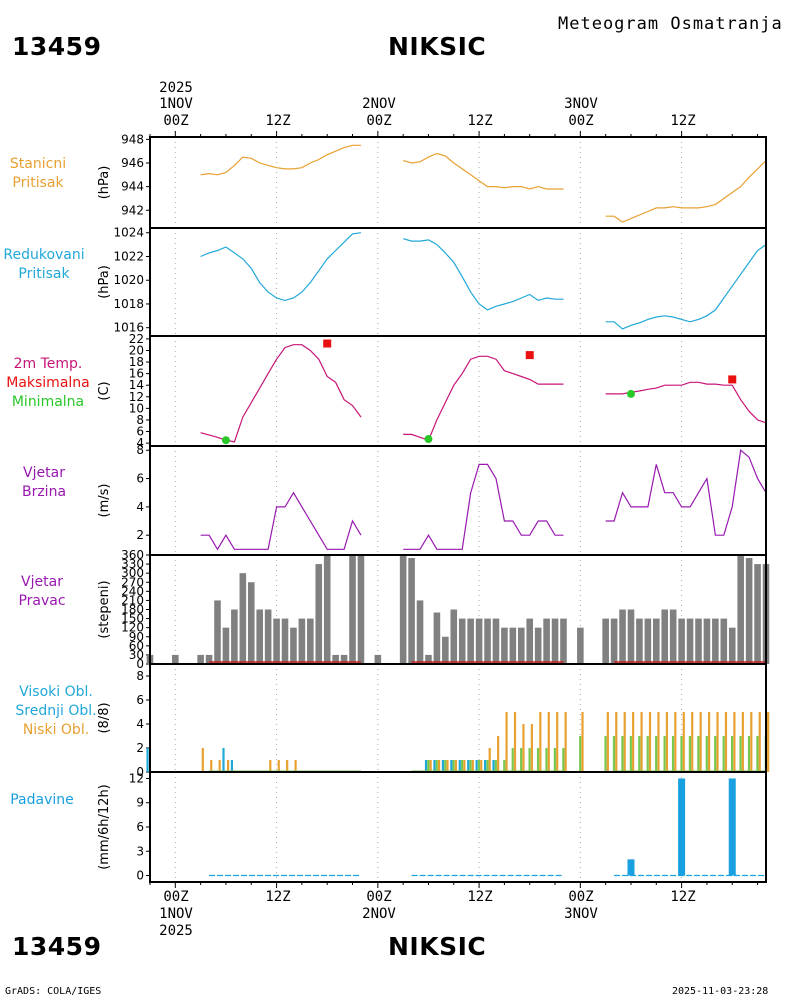 Image resolution: width=800 pixels, height=1000 pixels. Describe the element at coordinates (132, 610) in the screenshot. I see `y-tick-label: 180` at that location.